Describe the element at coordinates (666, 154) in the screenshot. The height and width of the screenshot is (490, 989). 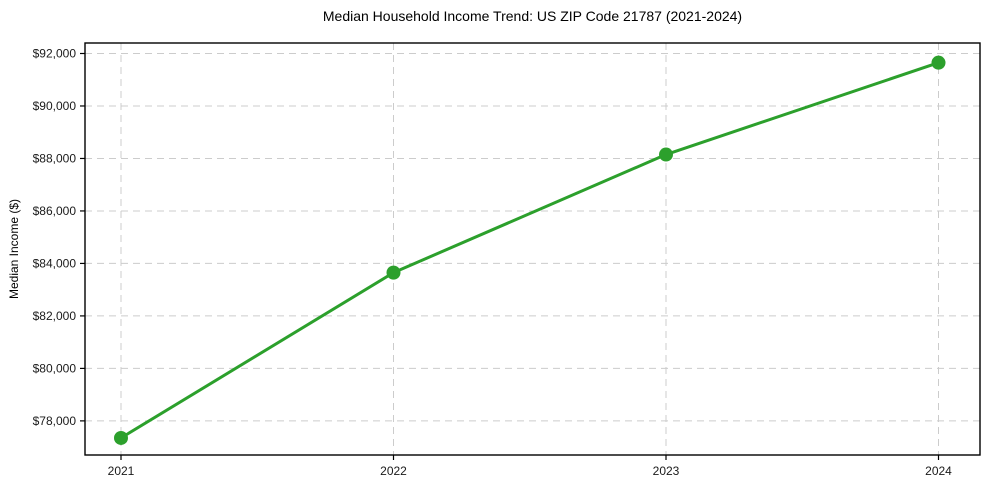
I see `data-point-2023` at that location.